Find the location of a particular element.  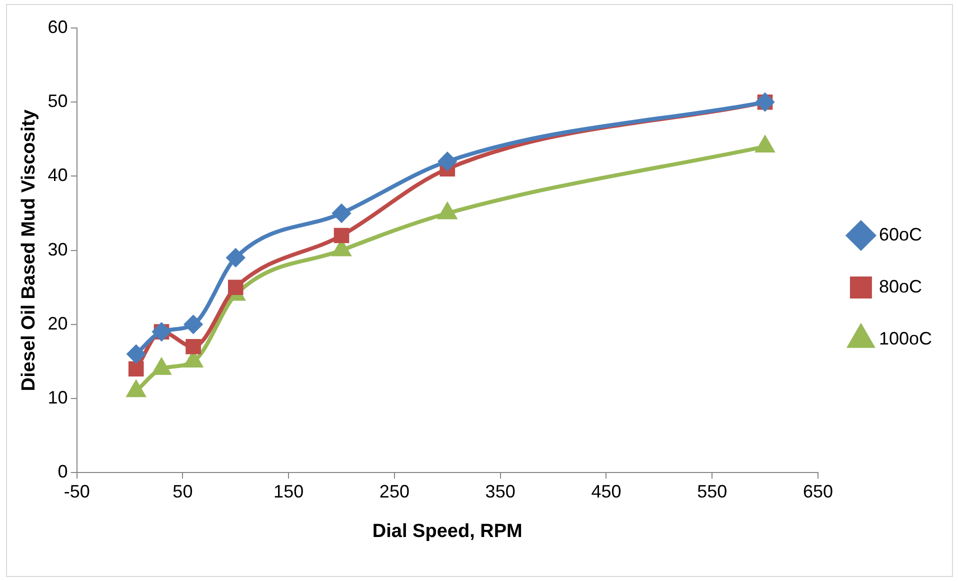

x-axis-title: Dial Speed, RPM is located at coordinates (447, 531).